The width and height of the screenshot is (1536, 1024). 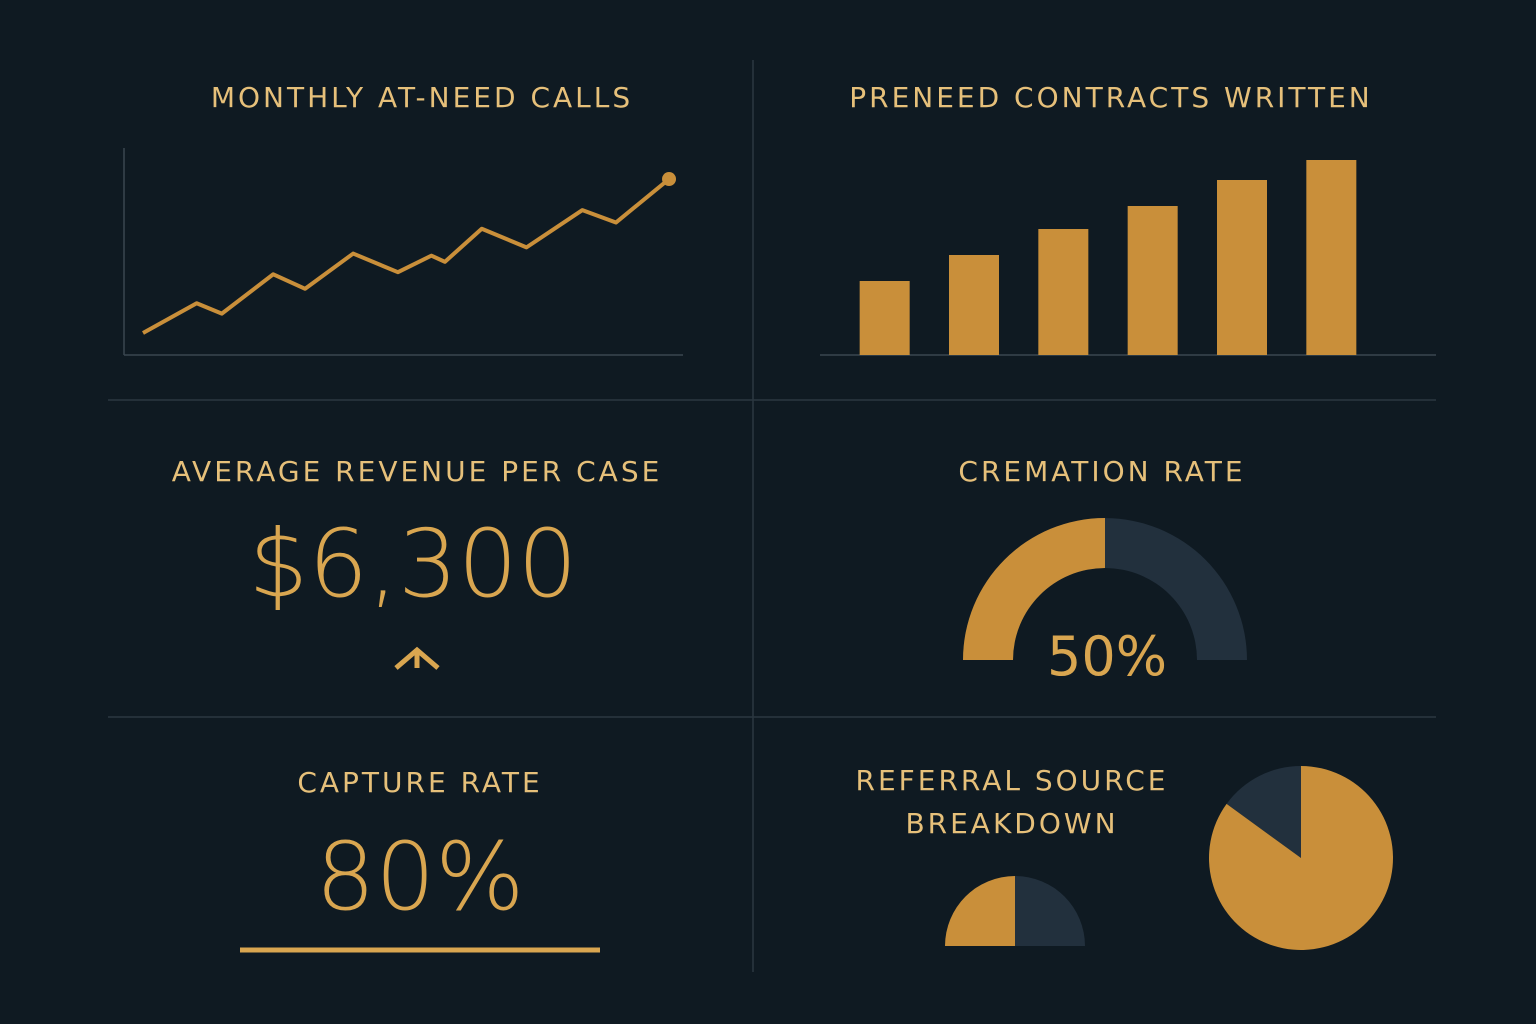 What do you see at coordinates (669, 179) in the screenshot?
I see `end-point` at bounding box center [669, 179].